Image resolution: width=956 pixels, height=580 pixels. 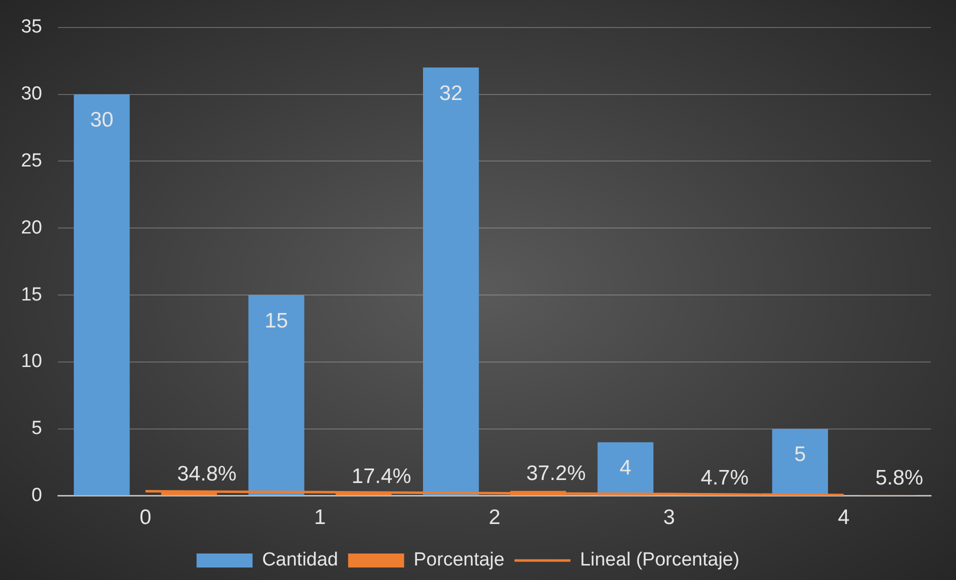 I want to click on data-label: 17.4%, so click(x=382, y=476).